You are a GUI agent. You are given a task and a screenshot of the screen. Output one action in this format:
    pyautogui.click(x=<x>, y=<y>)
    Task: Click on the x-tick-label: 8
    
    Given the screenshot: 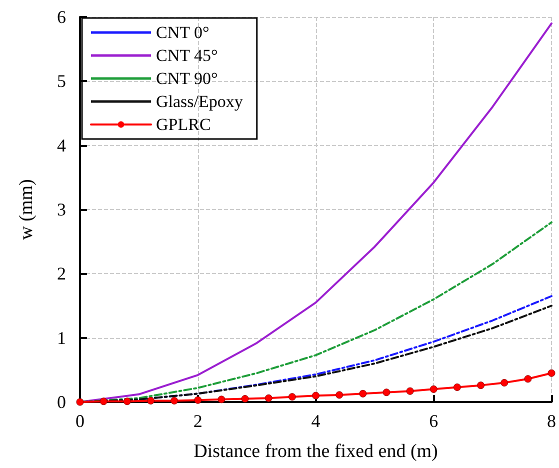 What is the action you would take?
    pyautogui.click(x=551, y=421)
    